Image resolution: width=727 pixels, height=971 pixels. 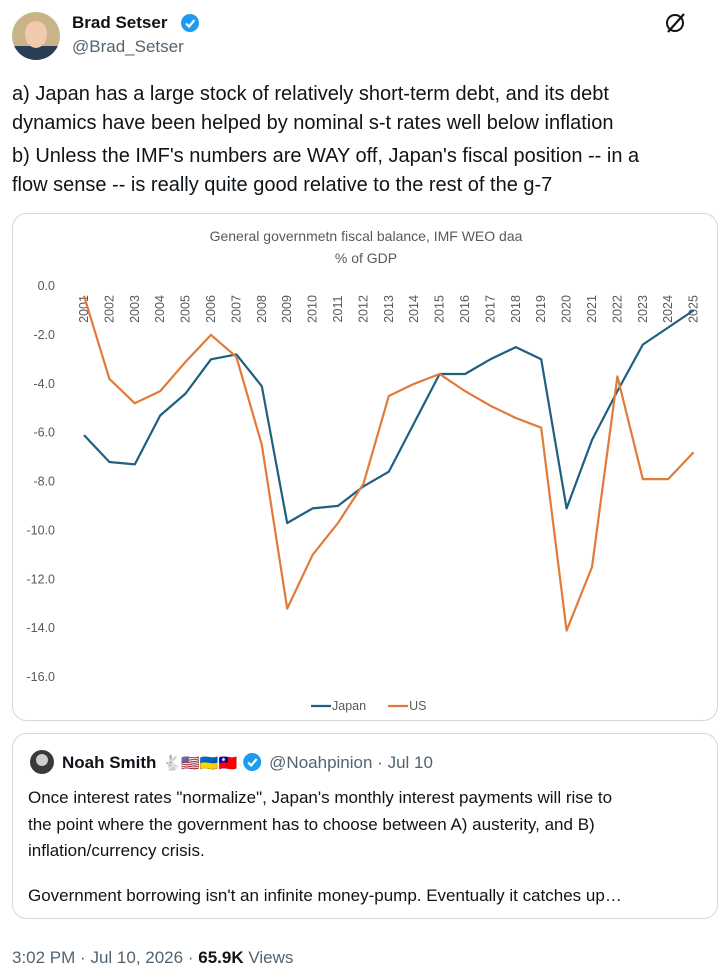 I want to click on y-tick-label: -12.0, so click(x=41, y=579).